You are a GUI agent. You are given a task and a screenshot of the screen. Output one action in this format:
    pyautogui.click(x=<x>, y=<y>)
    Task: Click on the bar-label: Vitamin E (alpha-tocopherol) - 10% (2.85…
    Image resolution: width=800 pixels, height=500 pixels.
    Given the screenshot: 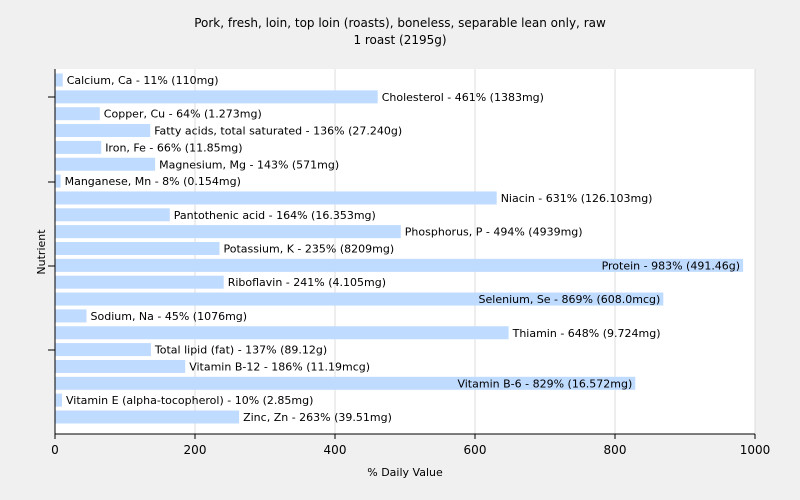 What is the action you would take?
    pyautogui.click(x=189, y=400)
    